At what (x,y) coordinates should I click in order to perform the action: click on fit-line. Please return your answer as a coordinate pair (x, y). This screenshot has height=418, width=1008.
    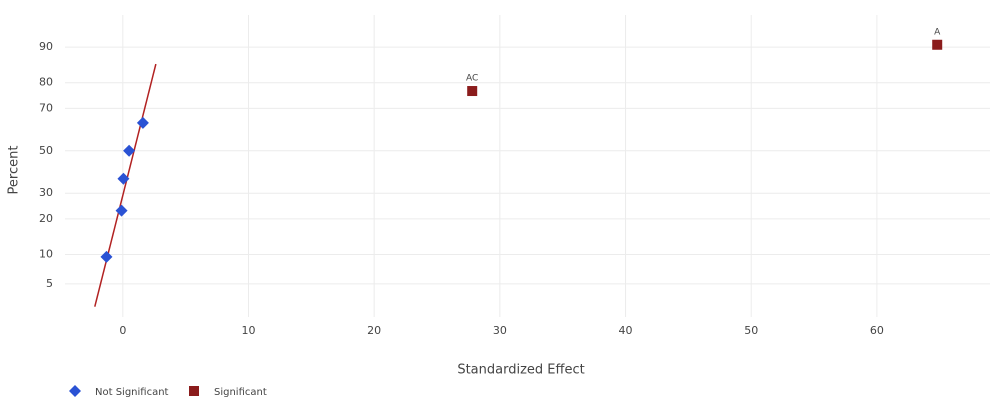
    Looking at the image, I should click on (125, 185).